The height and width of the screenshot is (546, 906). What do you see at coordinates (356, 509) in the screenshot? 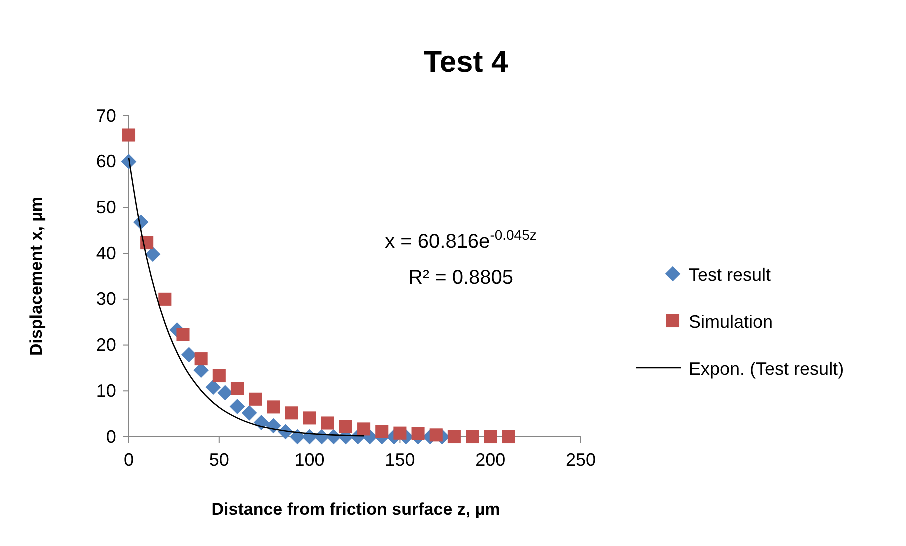
I see `x-axis-title: Distance from friction surface z, µm` at bounding box center [356, 509].